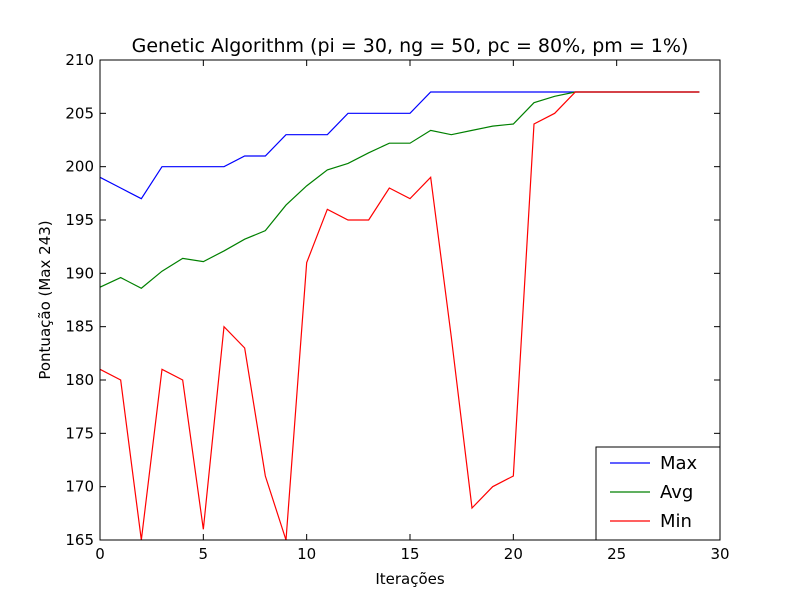  Describe the element at coordinates (679, 463) in the screenshot. I see `legend-label-max: Max` at that location.